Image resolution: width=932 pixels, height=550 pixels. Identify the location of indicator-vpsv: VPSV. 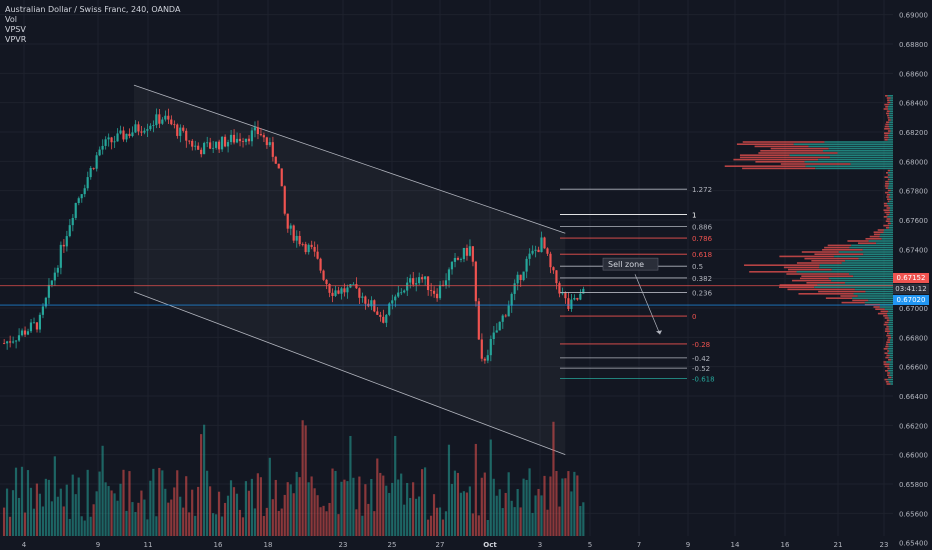
(15, 29).